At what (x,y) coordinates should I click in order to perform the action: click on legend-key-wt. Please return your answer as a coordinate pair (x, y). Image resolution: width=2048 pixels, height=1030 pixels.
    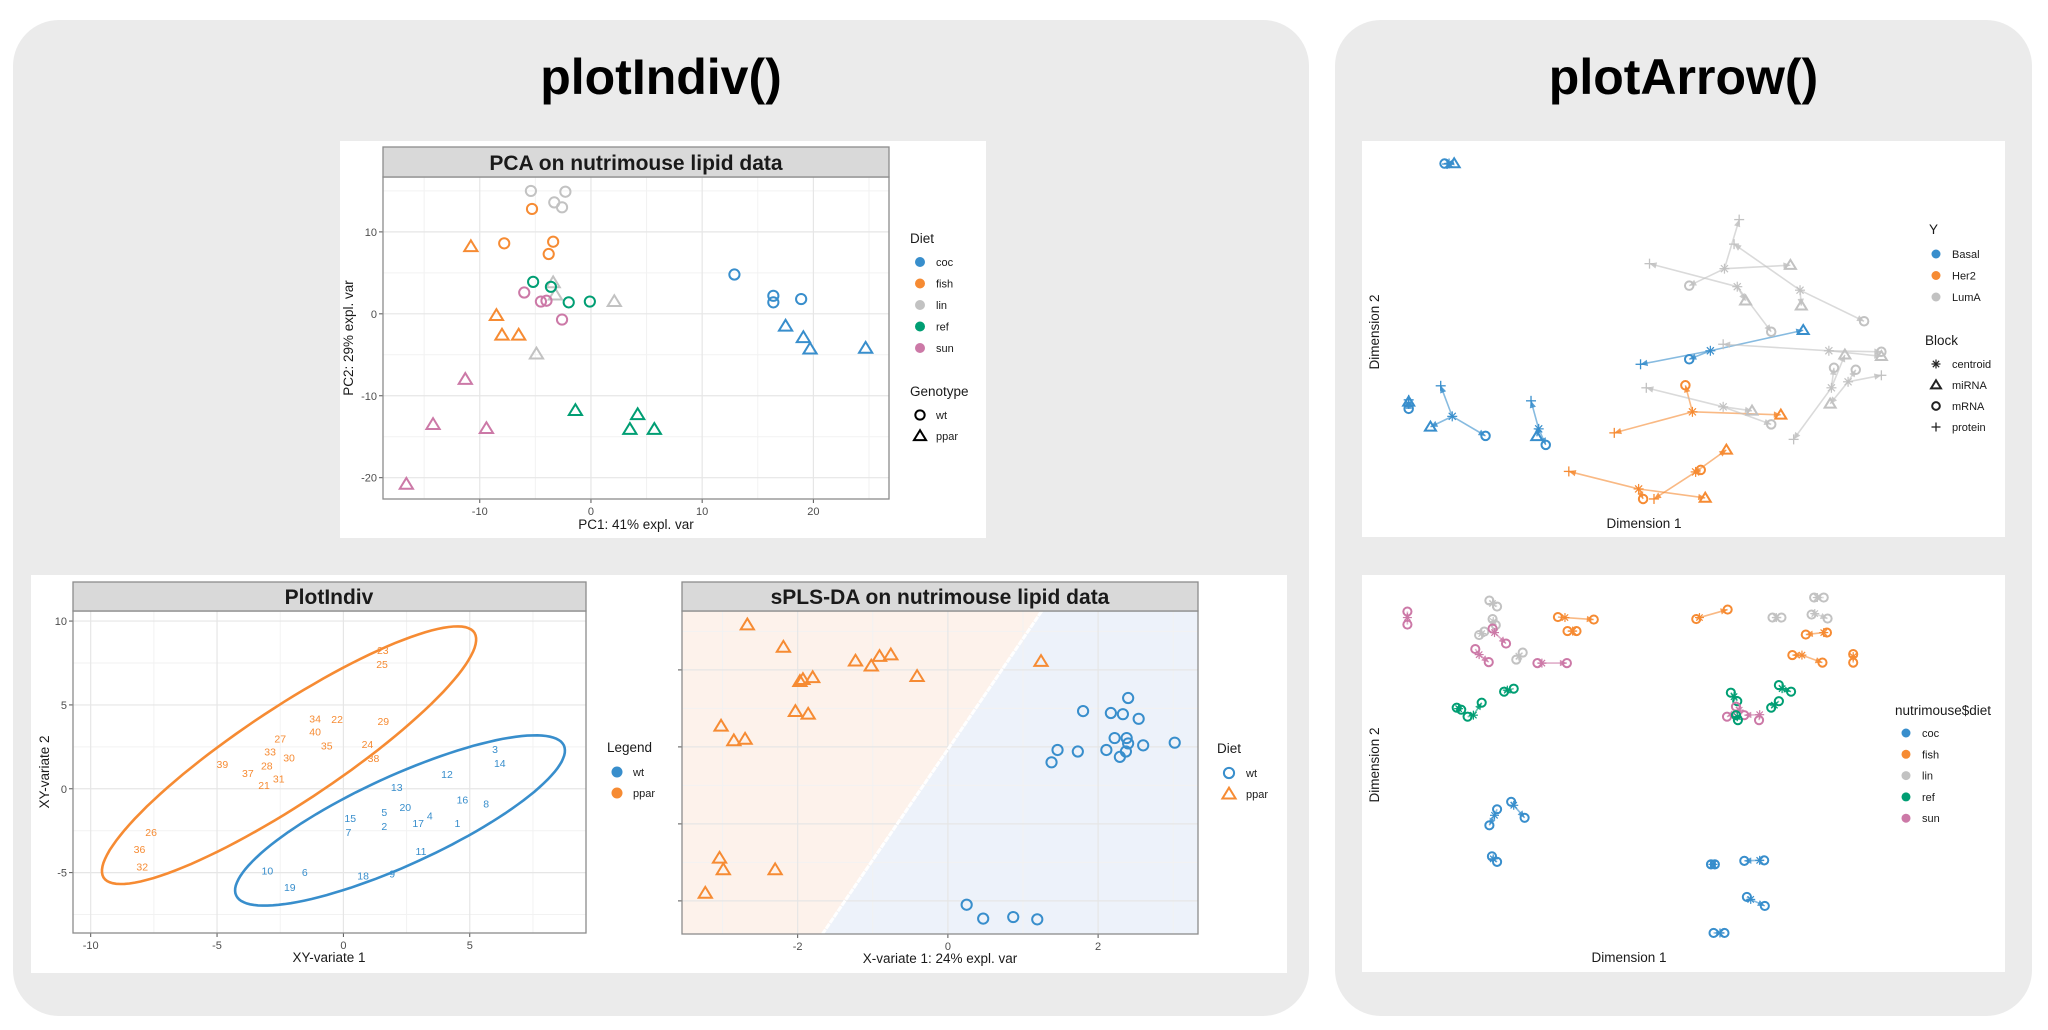
    Looking at the image, I should click on (1229, 773).